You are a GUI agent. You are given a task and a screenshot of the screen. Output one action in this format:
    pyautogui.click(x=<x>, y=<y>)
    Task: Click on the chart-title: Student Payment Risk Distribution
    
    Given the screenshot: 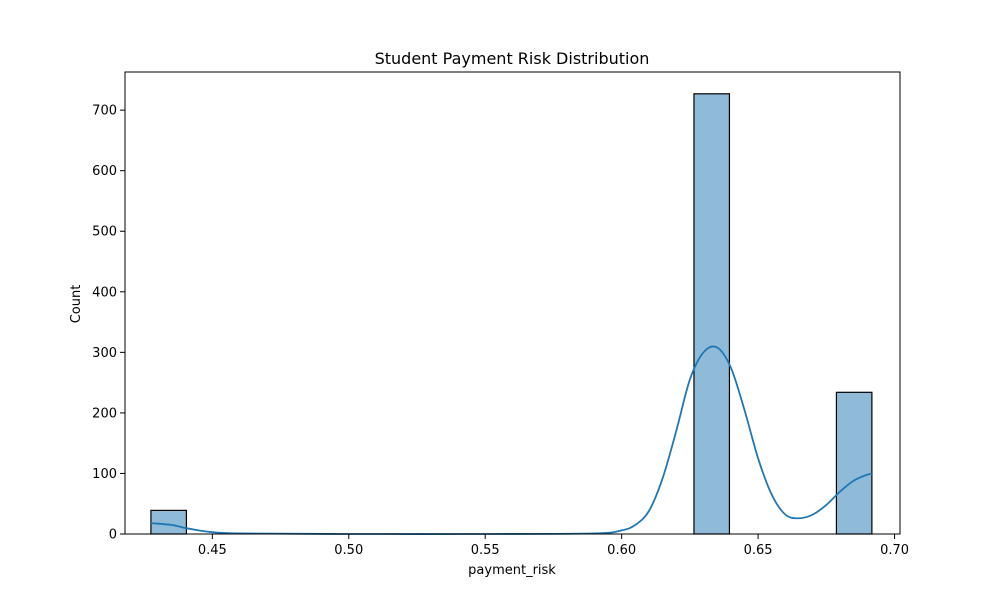 What is the action you would take?
    pyautogui.click(x=512, y=58)
    